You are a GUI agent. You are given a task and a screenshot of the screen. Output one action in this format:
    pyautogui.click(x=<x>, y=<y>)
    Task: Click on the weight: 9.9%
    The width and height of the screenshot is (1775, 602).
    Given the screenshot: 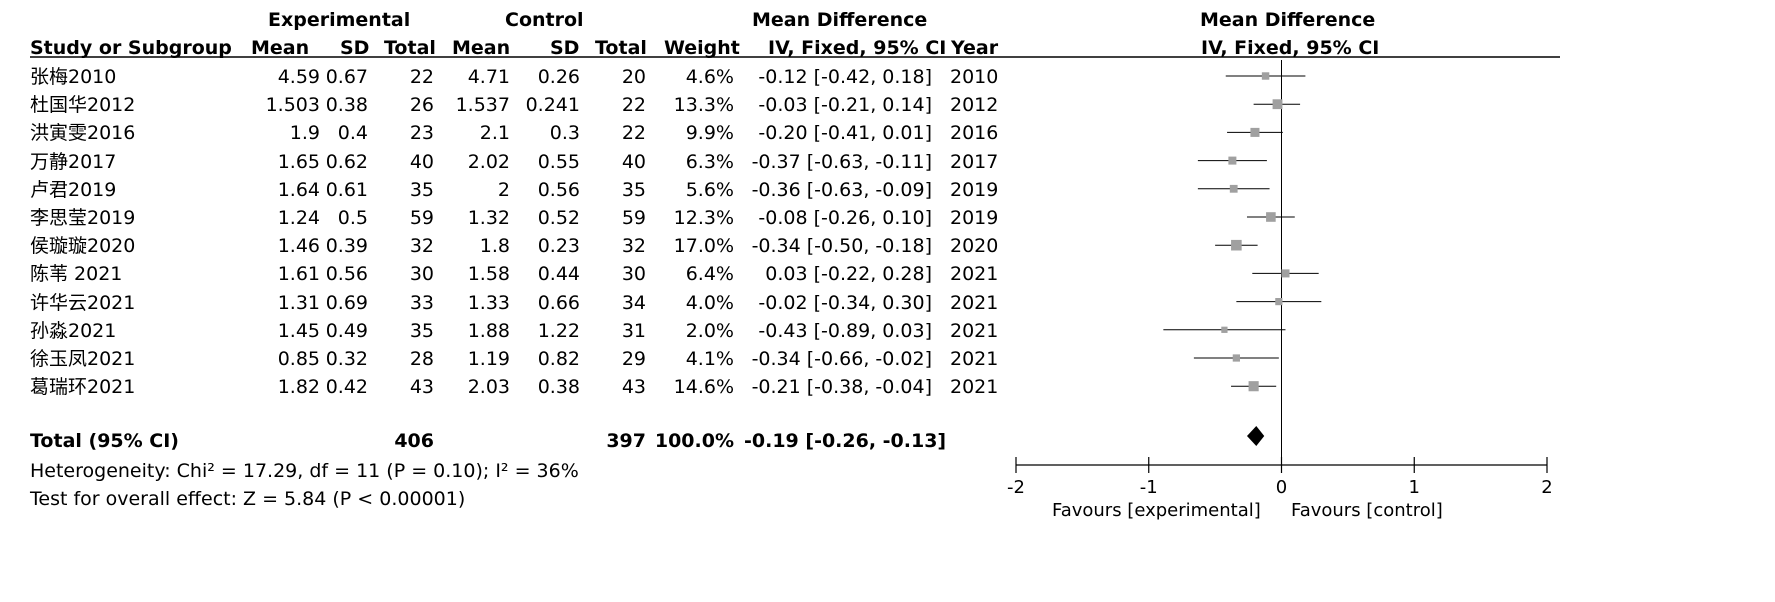 What is the action you would take?
    pyautogui.click(x=709, y=133)
    